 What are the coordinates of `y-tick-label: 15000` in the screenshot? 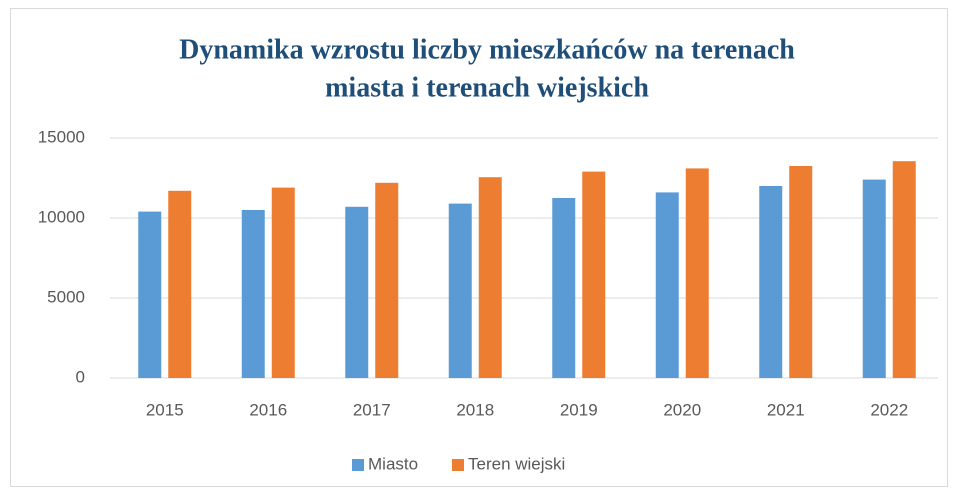 It's located at (61, 136).